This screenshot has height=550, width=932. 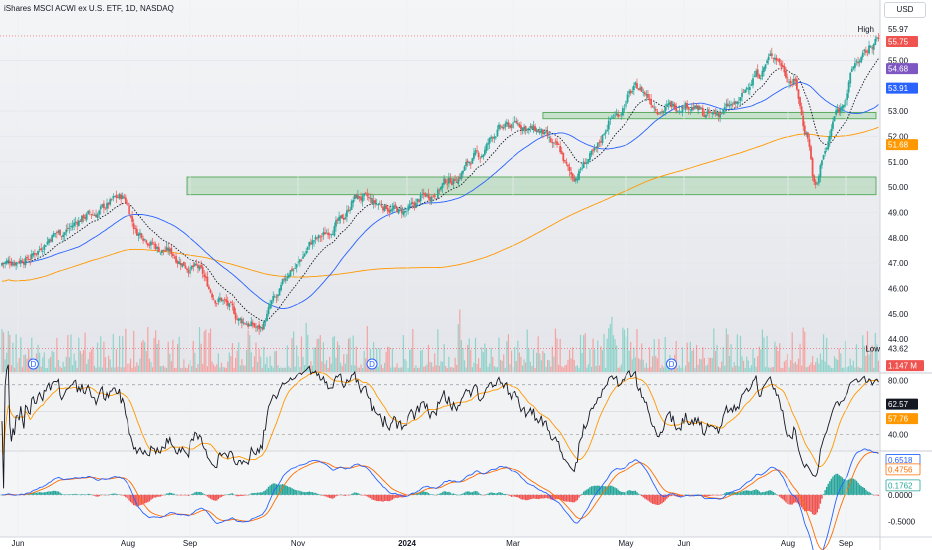 What do you see at coordinates (900, 469) in the screenshot?
I see `macd-badge-text: 0.4756` at bounding box center [900, 469].